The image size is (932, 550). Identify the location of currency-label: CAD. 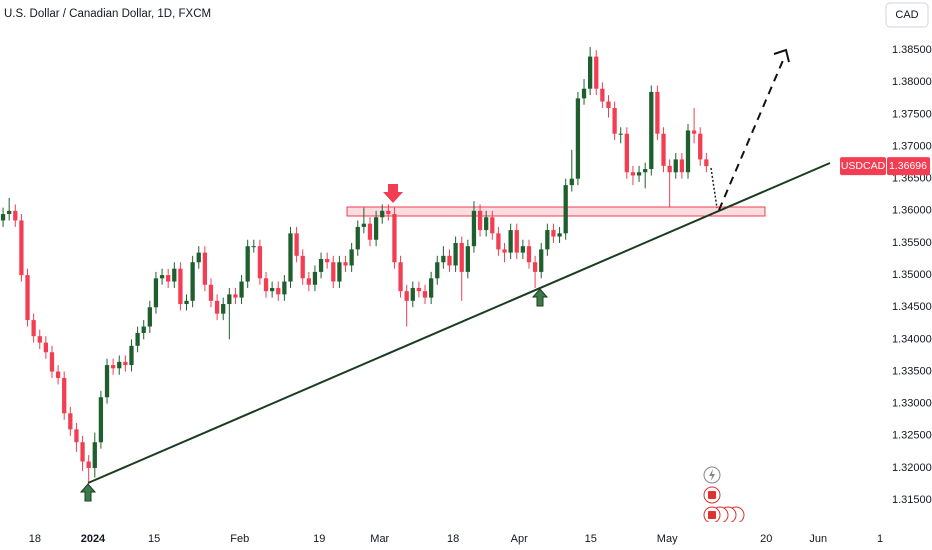
(906, 15).